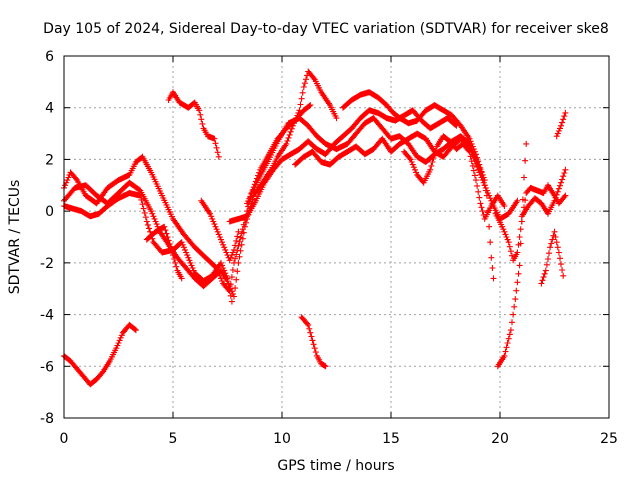  Describe the element at coordinates (391, 439) in the screenshot. I see `x-tick-label: 15` at that location.